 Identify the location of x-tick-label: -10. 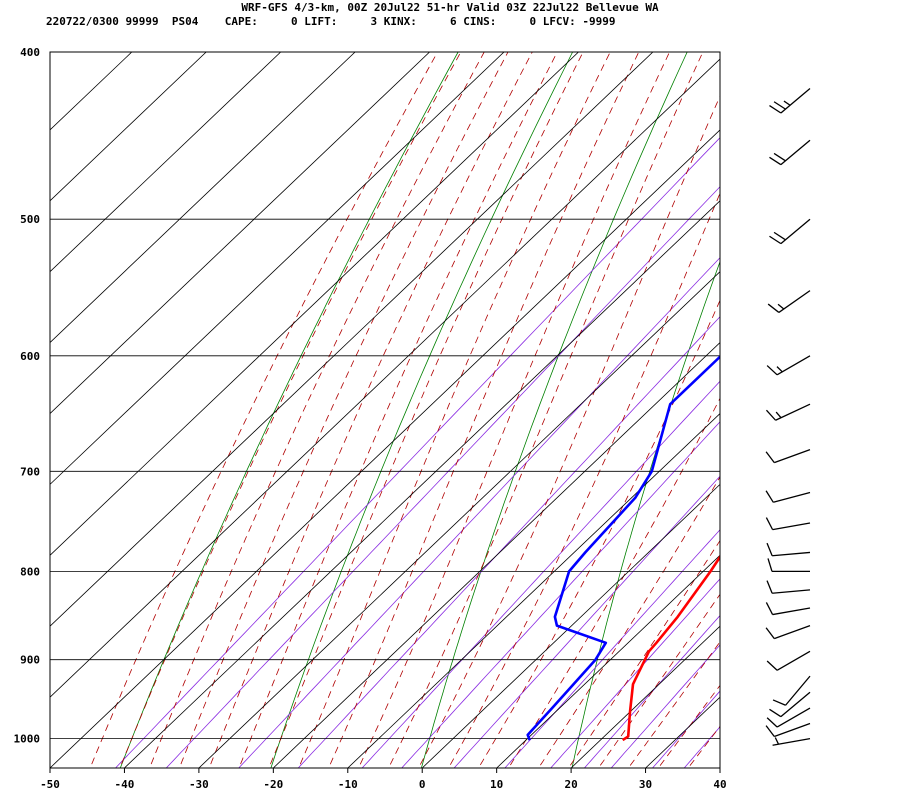
(348, 784).